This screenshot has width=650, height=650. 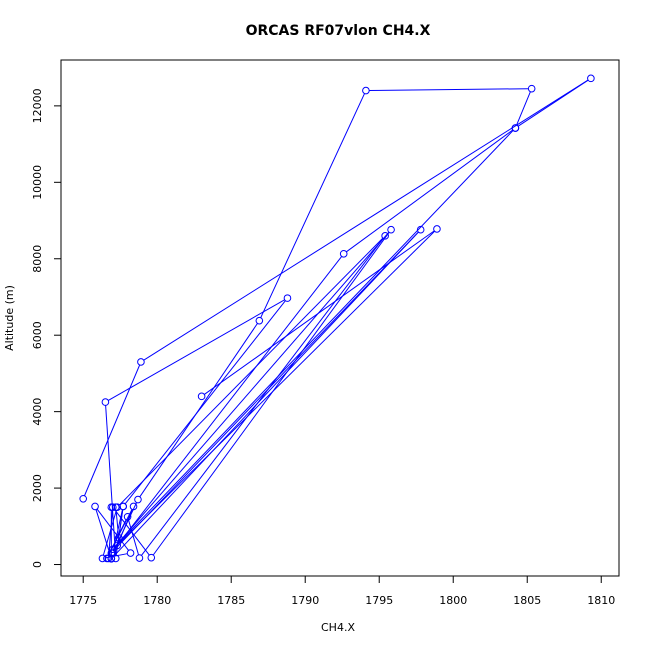 What do you see at coordinates (37, 488) in the screenshot?
I see `y-tick-label: 2000` at bounding box center [37, 488].